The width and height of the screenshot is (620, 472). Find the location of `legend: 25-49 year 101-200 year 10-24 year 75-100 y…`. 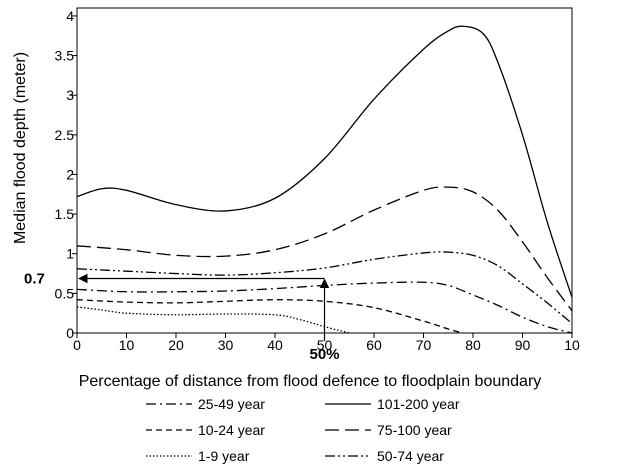

legend: 25-49 year 101-200 year 10-24 year 75-100 y… is located at coordinates (303, 430).